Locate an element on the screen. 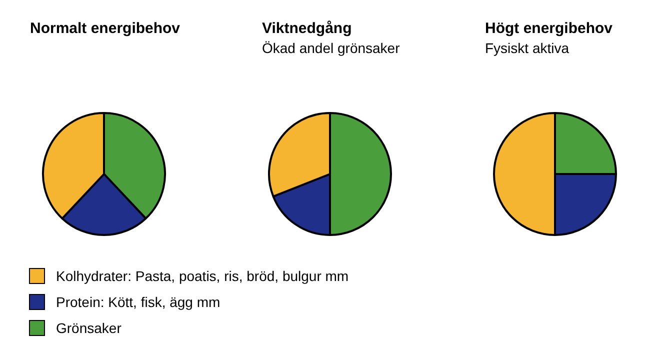 This screenshot has width=665, height=356. legend-label: Kolhydrater: Pasta, poatis, ris, bröd, bulgur mm is located at coordinates (202, 276).